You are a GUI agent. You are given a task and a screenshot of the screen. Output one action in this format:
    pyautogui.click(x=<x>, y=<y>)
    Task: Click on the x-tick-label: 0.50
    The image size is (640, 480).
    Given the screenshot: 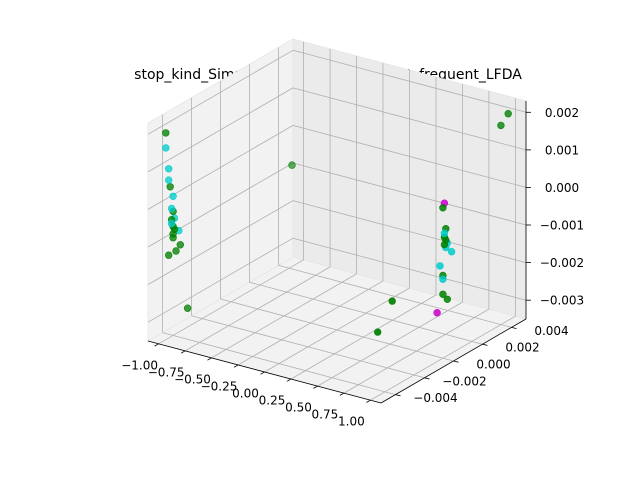 What is the action you would take?
    pyautogui.click(x=298, y=408)
    